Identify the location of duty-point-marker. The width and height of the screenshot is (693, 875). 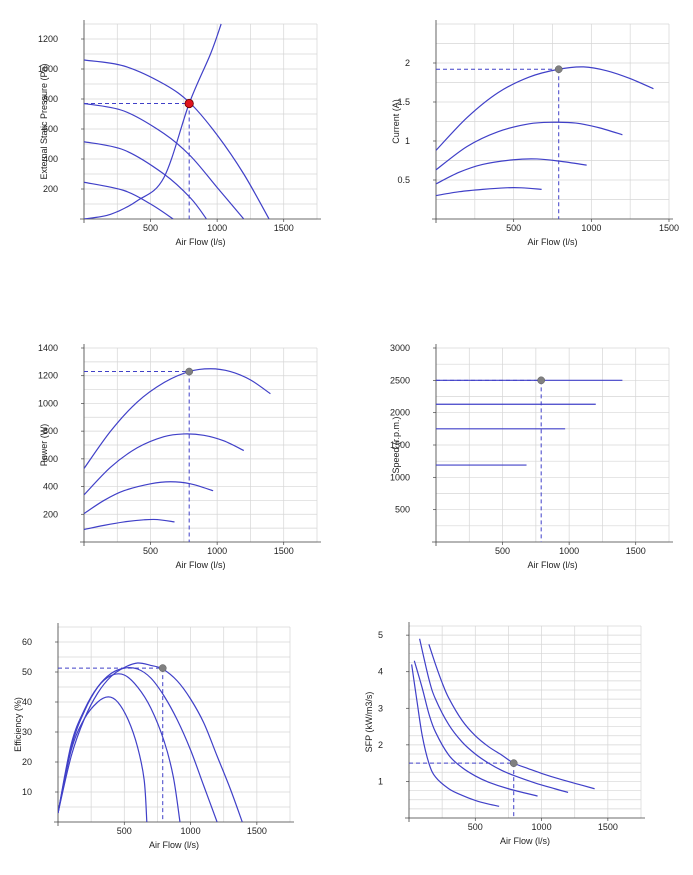
(189, 103).